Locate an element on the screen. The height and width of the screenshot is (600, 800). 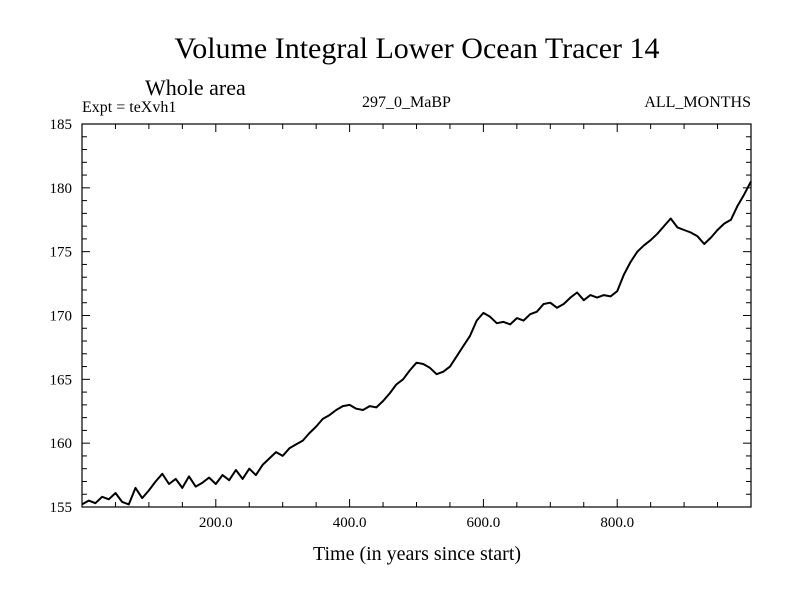
expt-label: Expt = teXvh1 is located at coordinates (129, 107).